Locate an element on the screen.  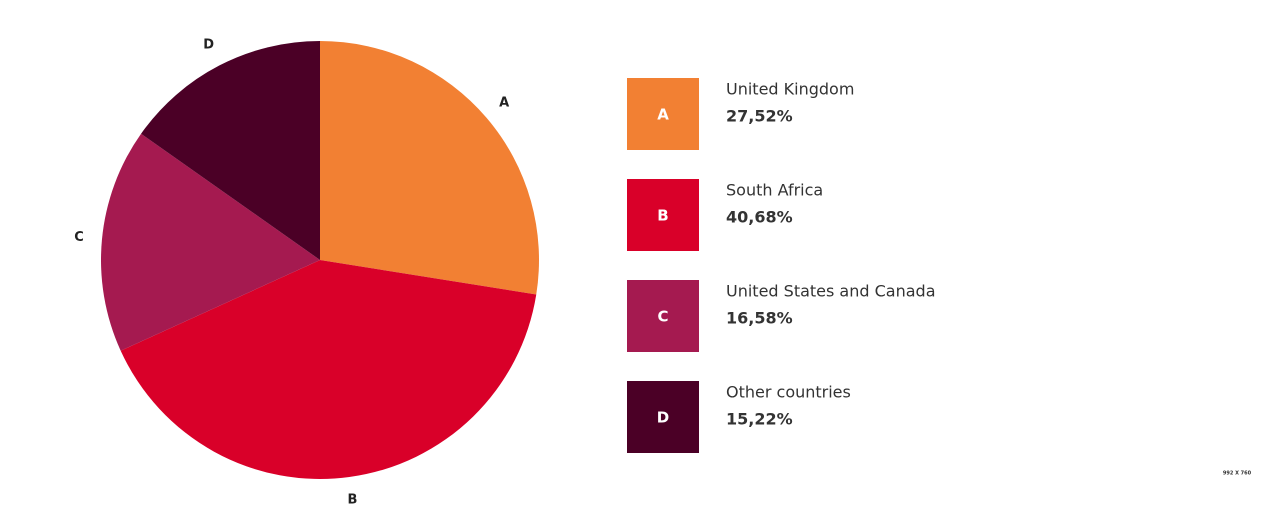
legend-letter: C is located at coordinates (662, 317).